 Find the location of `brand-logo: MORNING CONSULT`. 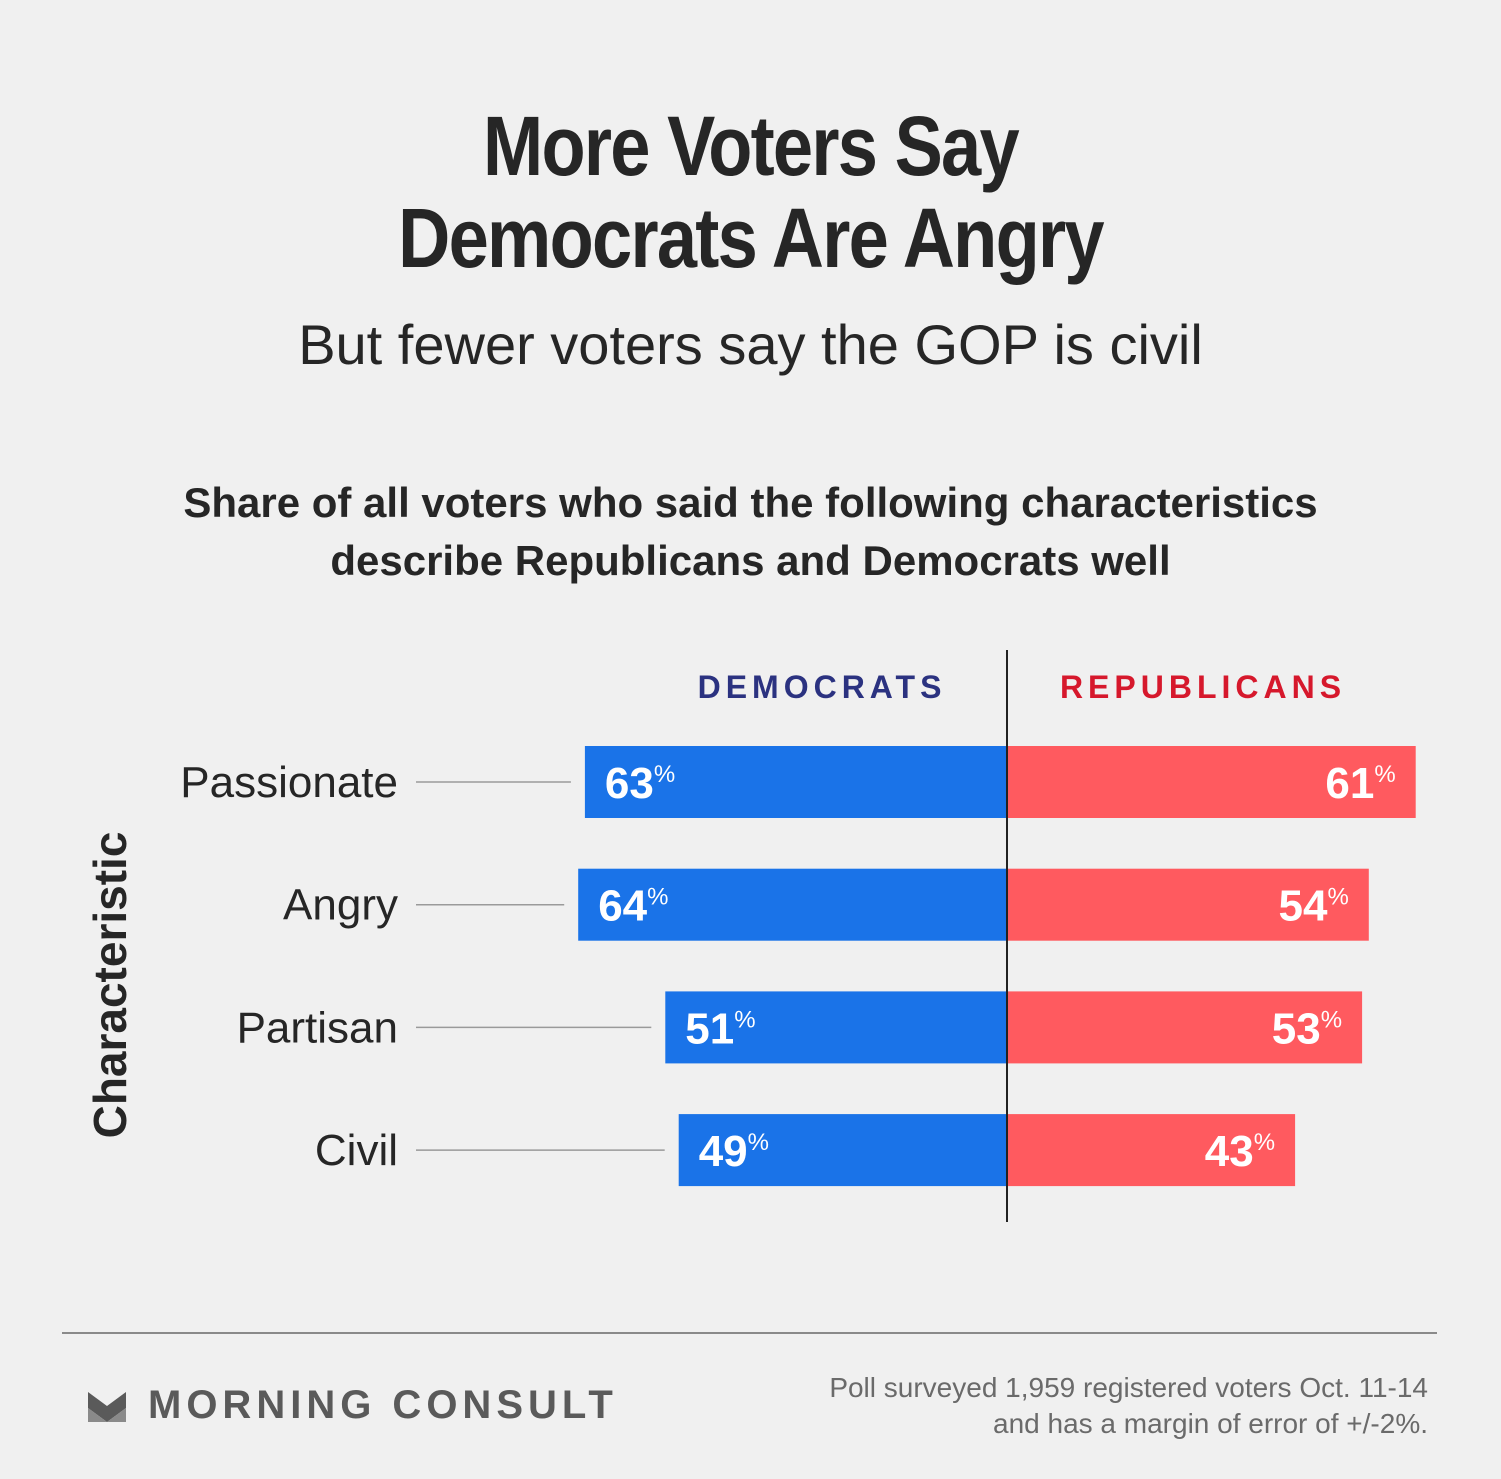

brand-logo: MORNING CONSULT is located at coordinates (353, 1405).